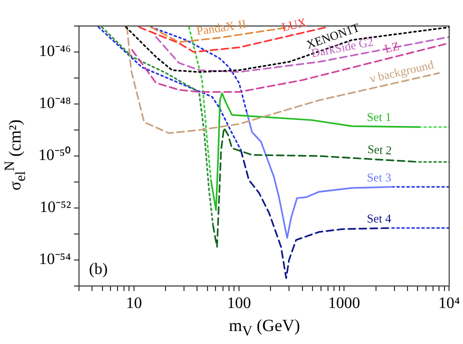 This screenshot has height=344, width=463. I want to click on annotation: LUX, so click(294, 24).